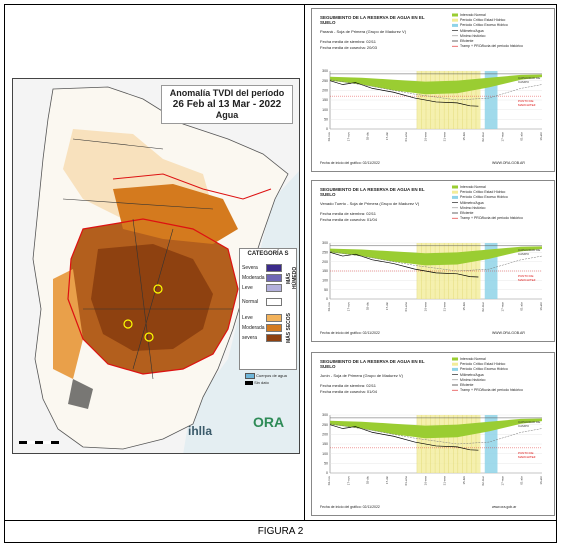 The height and width of the screenshot is (549, 562). I want to click on legend-water-label: Cuerpos de agua, so click(266, 376).